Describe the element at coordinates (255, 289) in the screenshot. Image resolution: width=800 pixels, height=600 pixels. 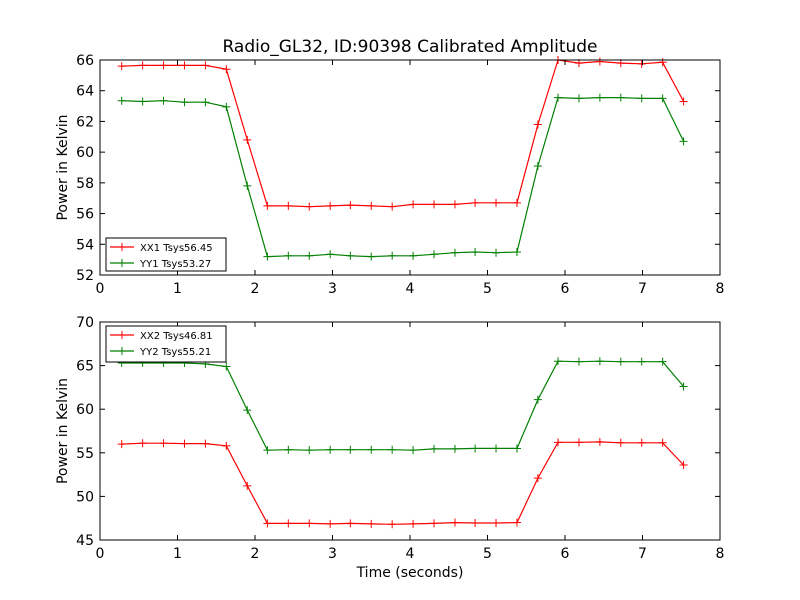
I see `x-tick-label: 2` at that location.